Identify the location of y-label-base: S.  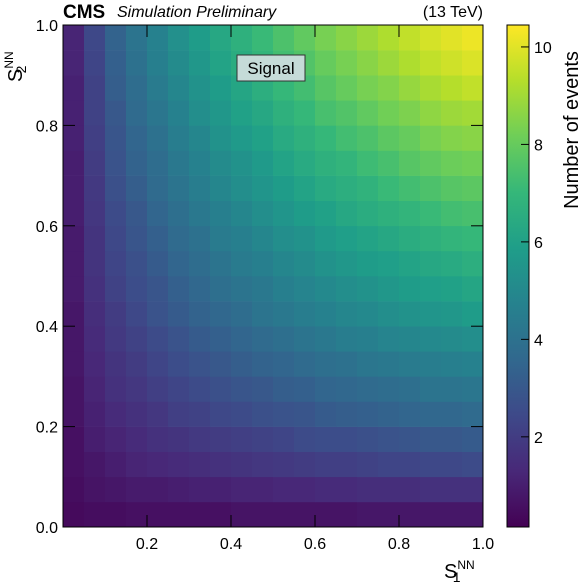
(16, 75).